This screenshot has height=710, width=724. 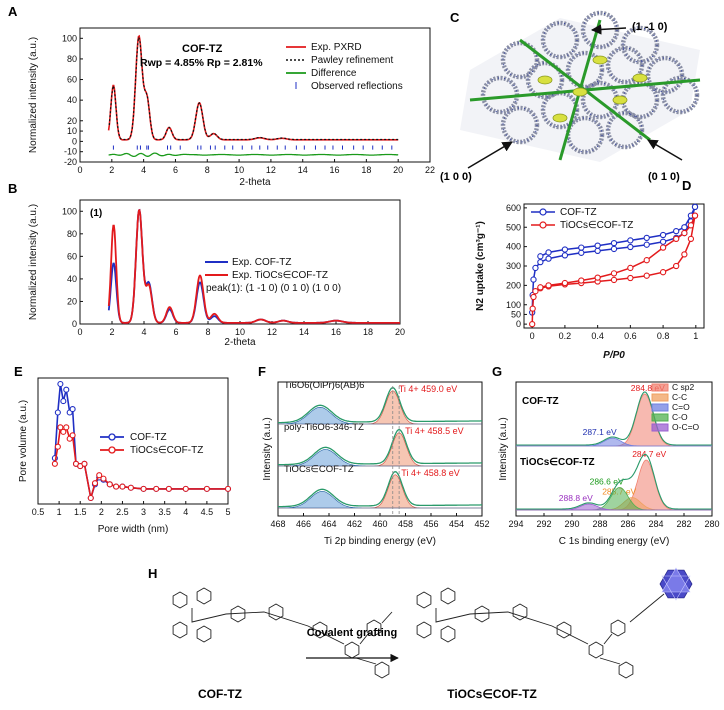 I want to click on b-ytick-label: 60, so click(x=72, y=256).